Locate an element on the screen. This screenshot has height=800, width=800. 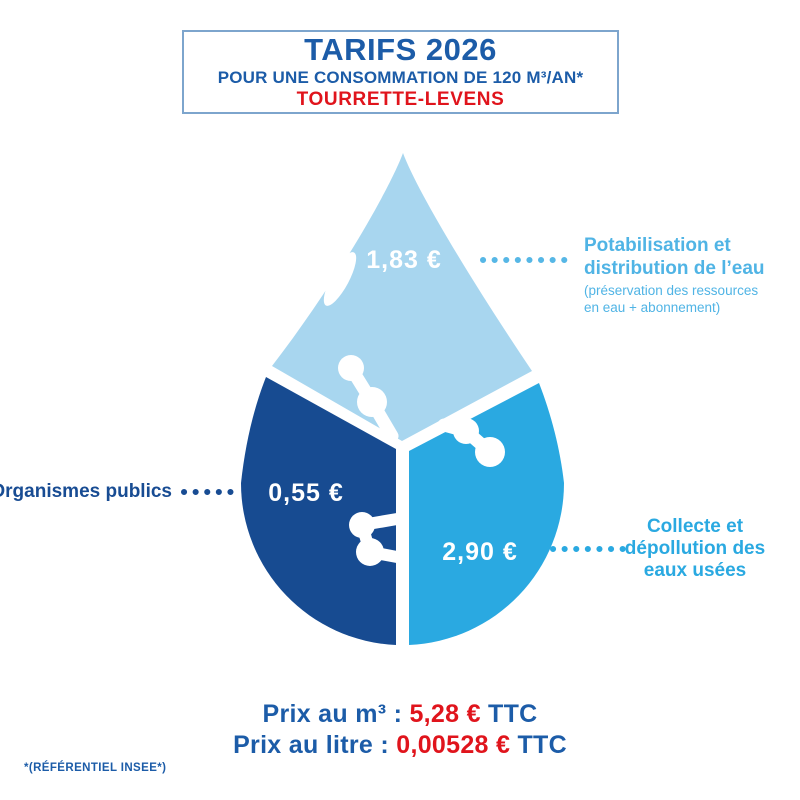
total-litre-prefix: Prix au litre : is located at coordinates (311, 745).